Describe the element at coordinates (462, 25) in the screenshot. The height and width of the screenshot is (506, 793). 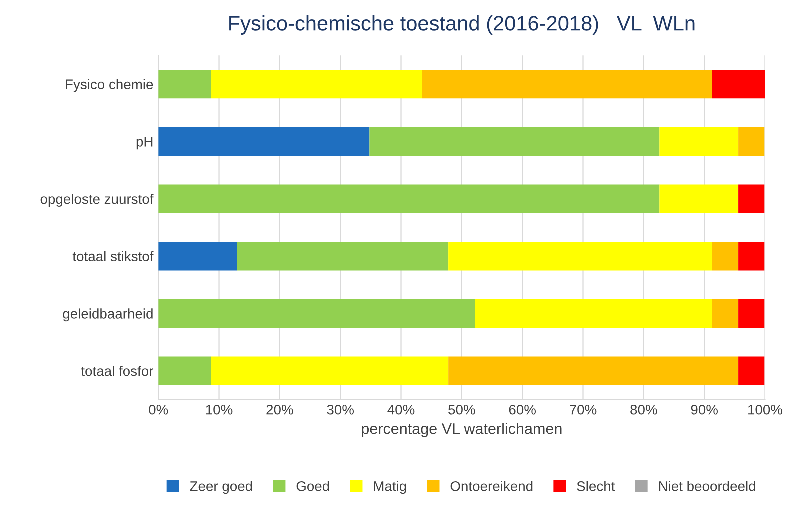
I see `chart-title: Fysico-chemische toestand (2016-2018) VL WLn` at that location.